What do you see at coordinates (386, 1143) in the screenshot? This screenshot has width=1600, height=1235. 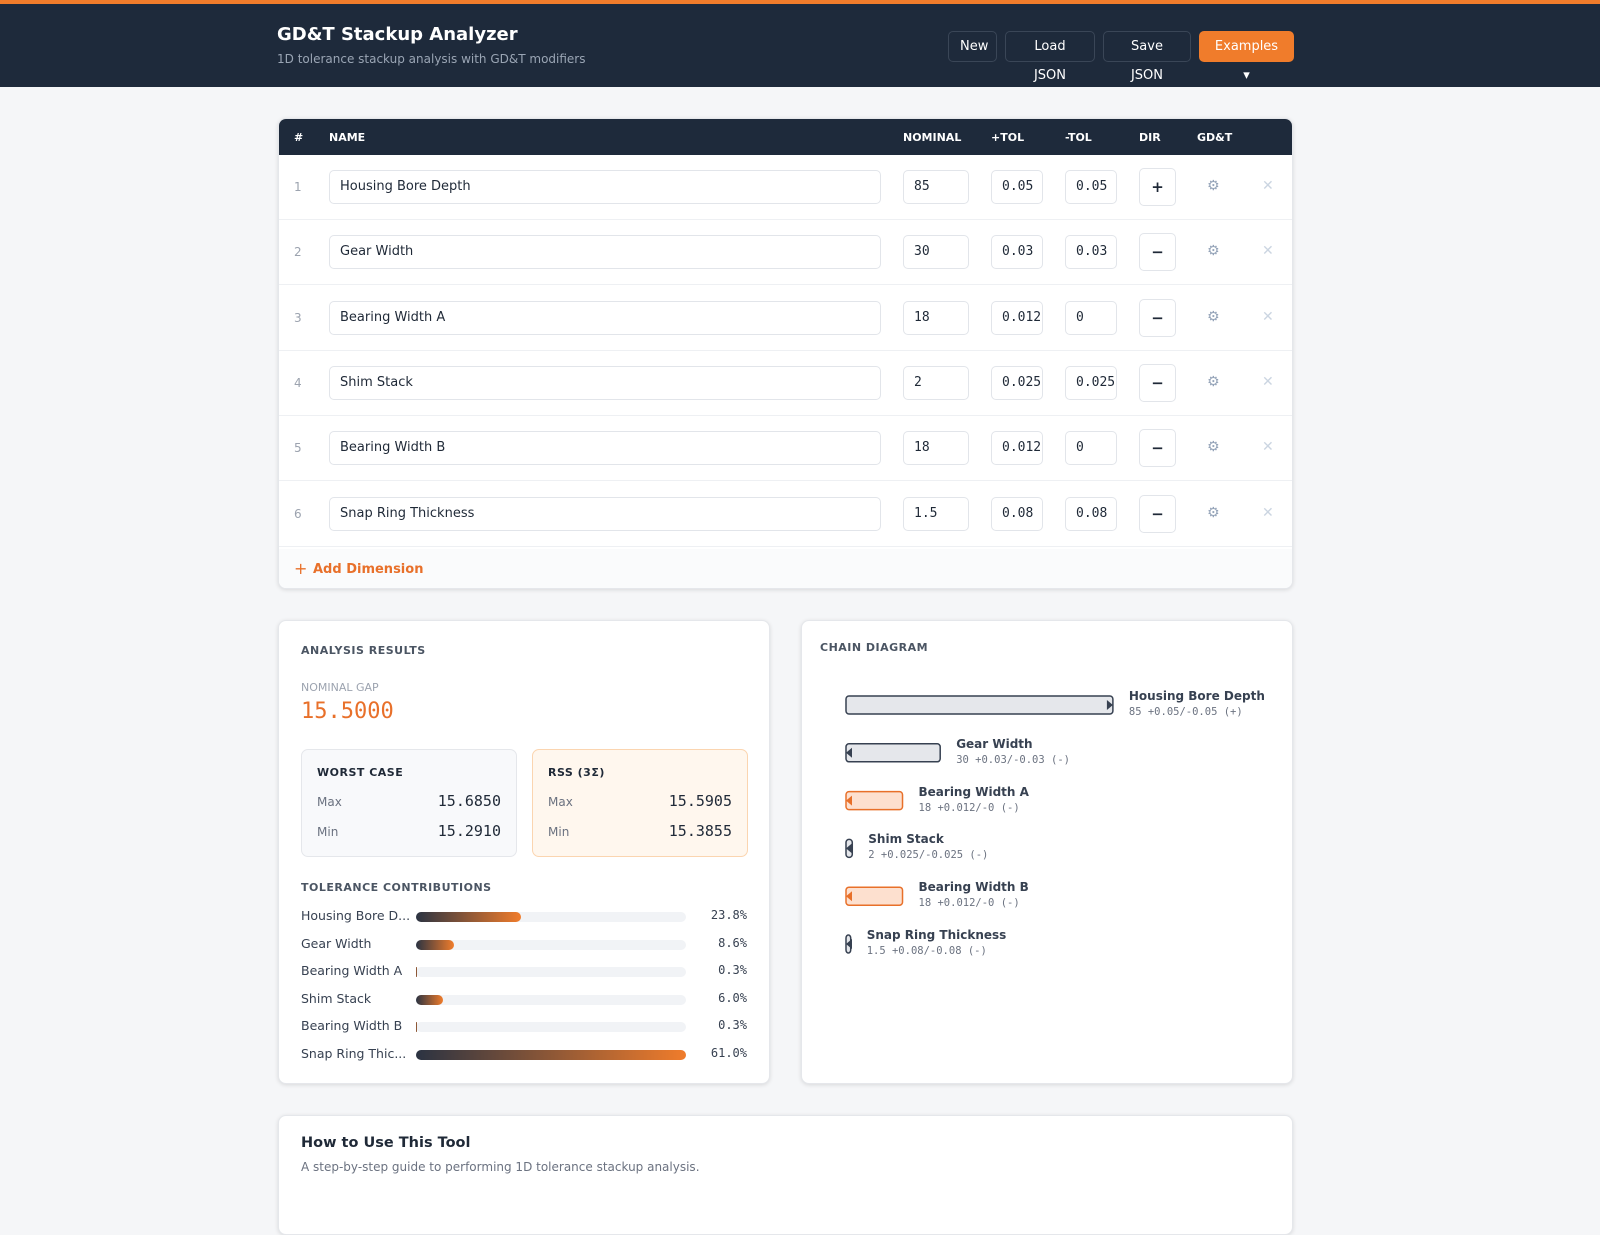 I see `guide-title: How to Use This Tool` at bounding box center [386, 1143].